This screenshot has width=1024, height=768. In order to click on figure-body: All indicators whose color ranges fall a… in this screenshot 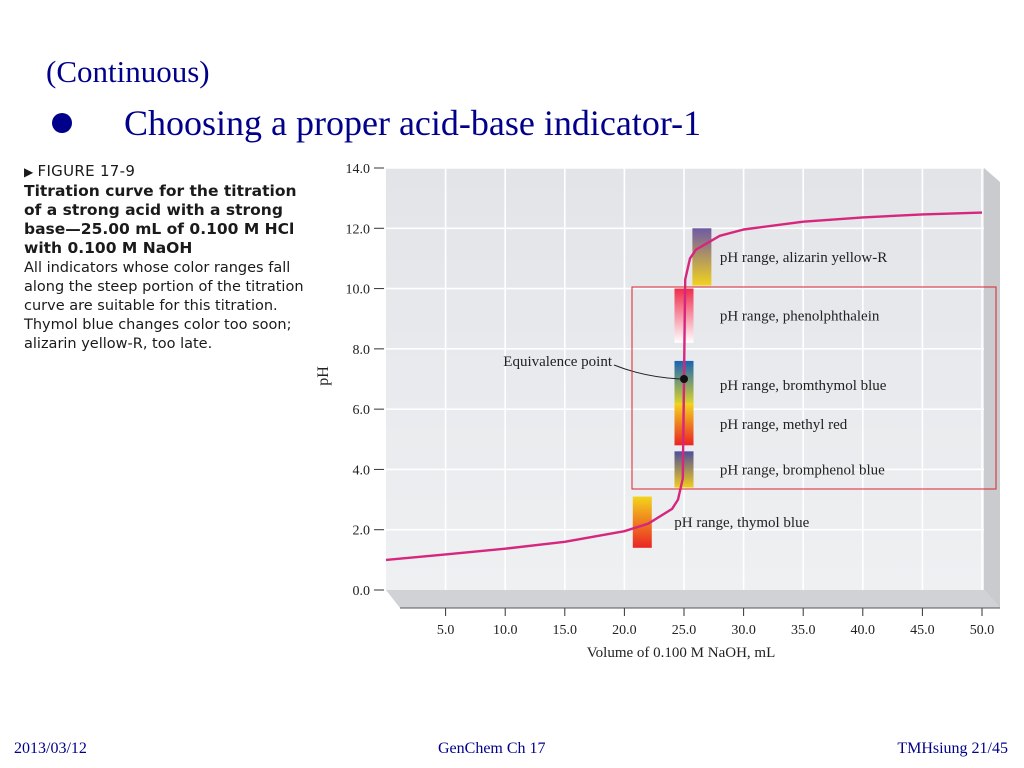, I will do `click(164, 306)`.